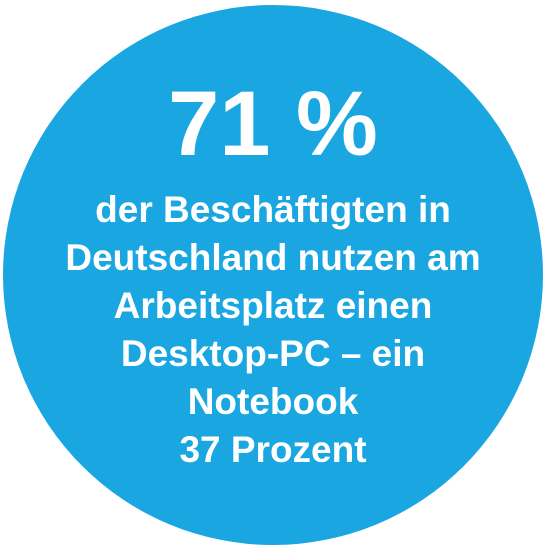 Image resolution: width=546 pixels, height=550 pixels. Describe the element at coordinates (273, 305) in the screenshot. I see `text-line: Arbeitsplatz einen` at that location.